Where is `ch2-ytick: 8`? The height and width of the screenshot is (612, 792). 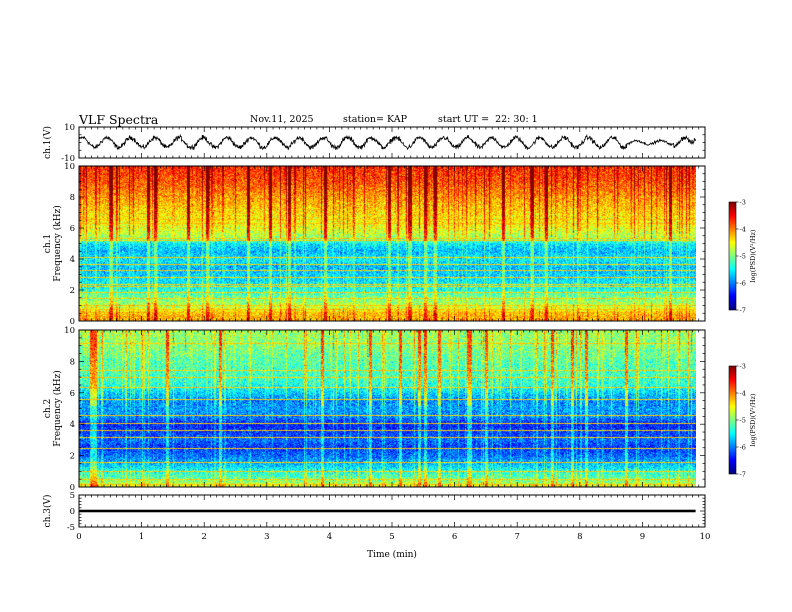
ch2-ytick: 8 is located at coordinates (72, 362).